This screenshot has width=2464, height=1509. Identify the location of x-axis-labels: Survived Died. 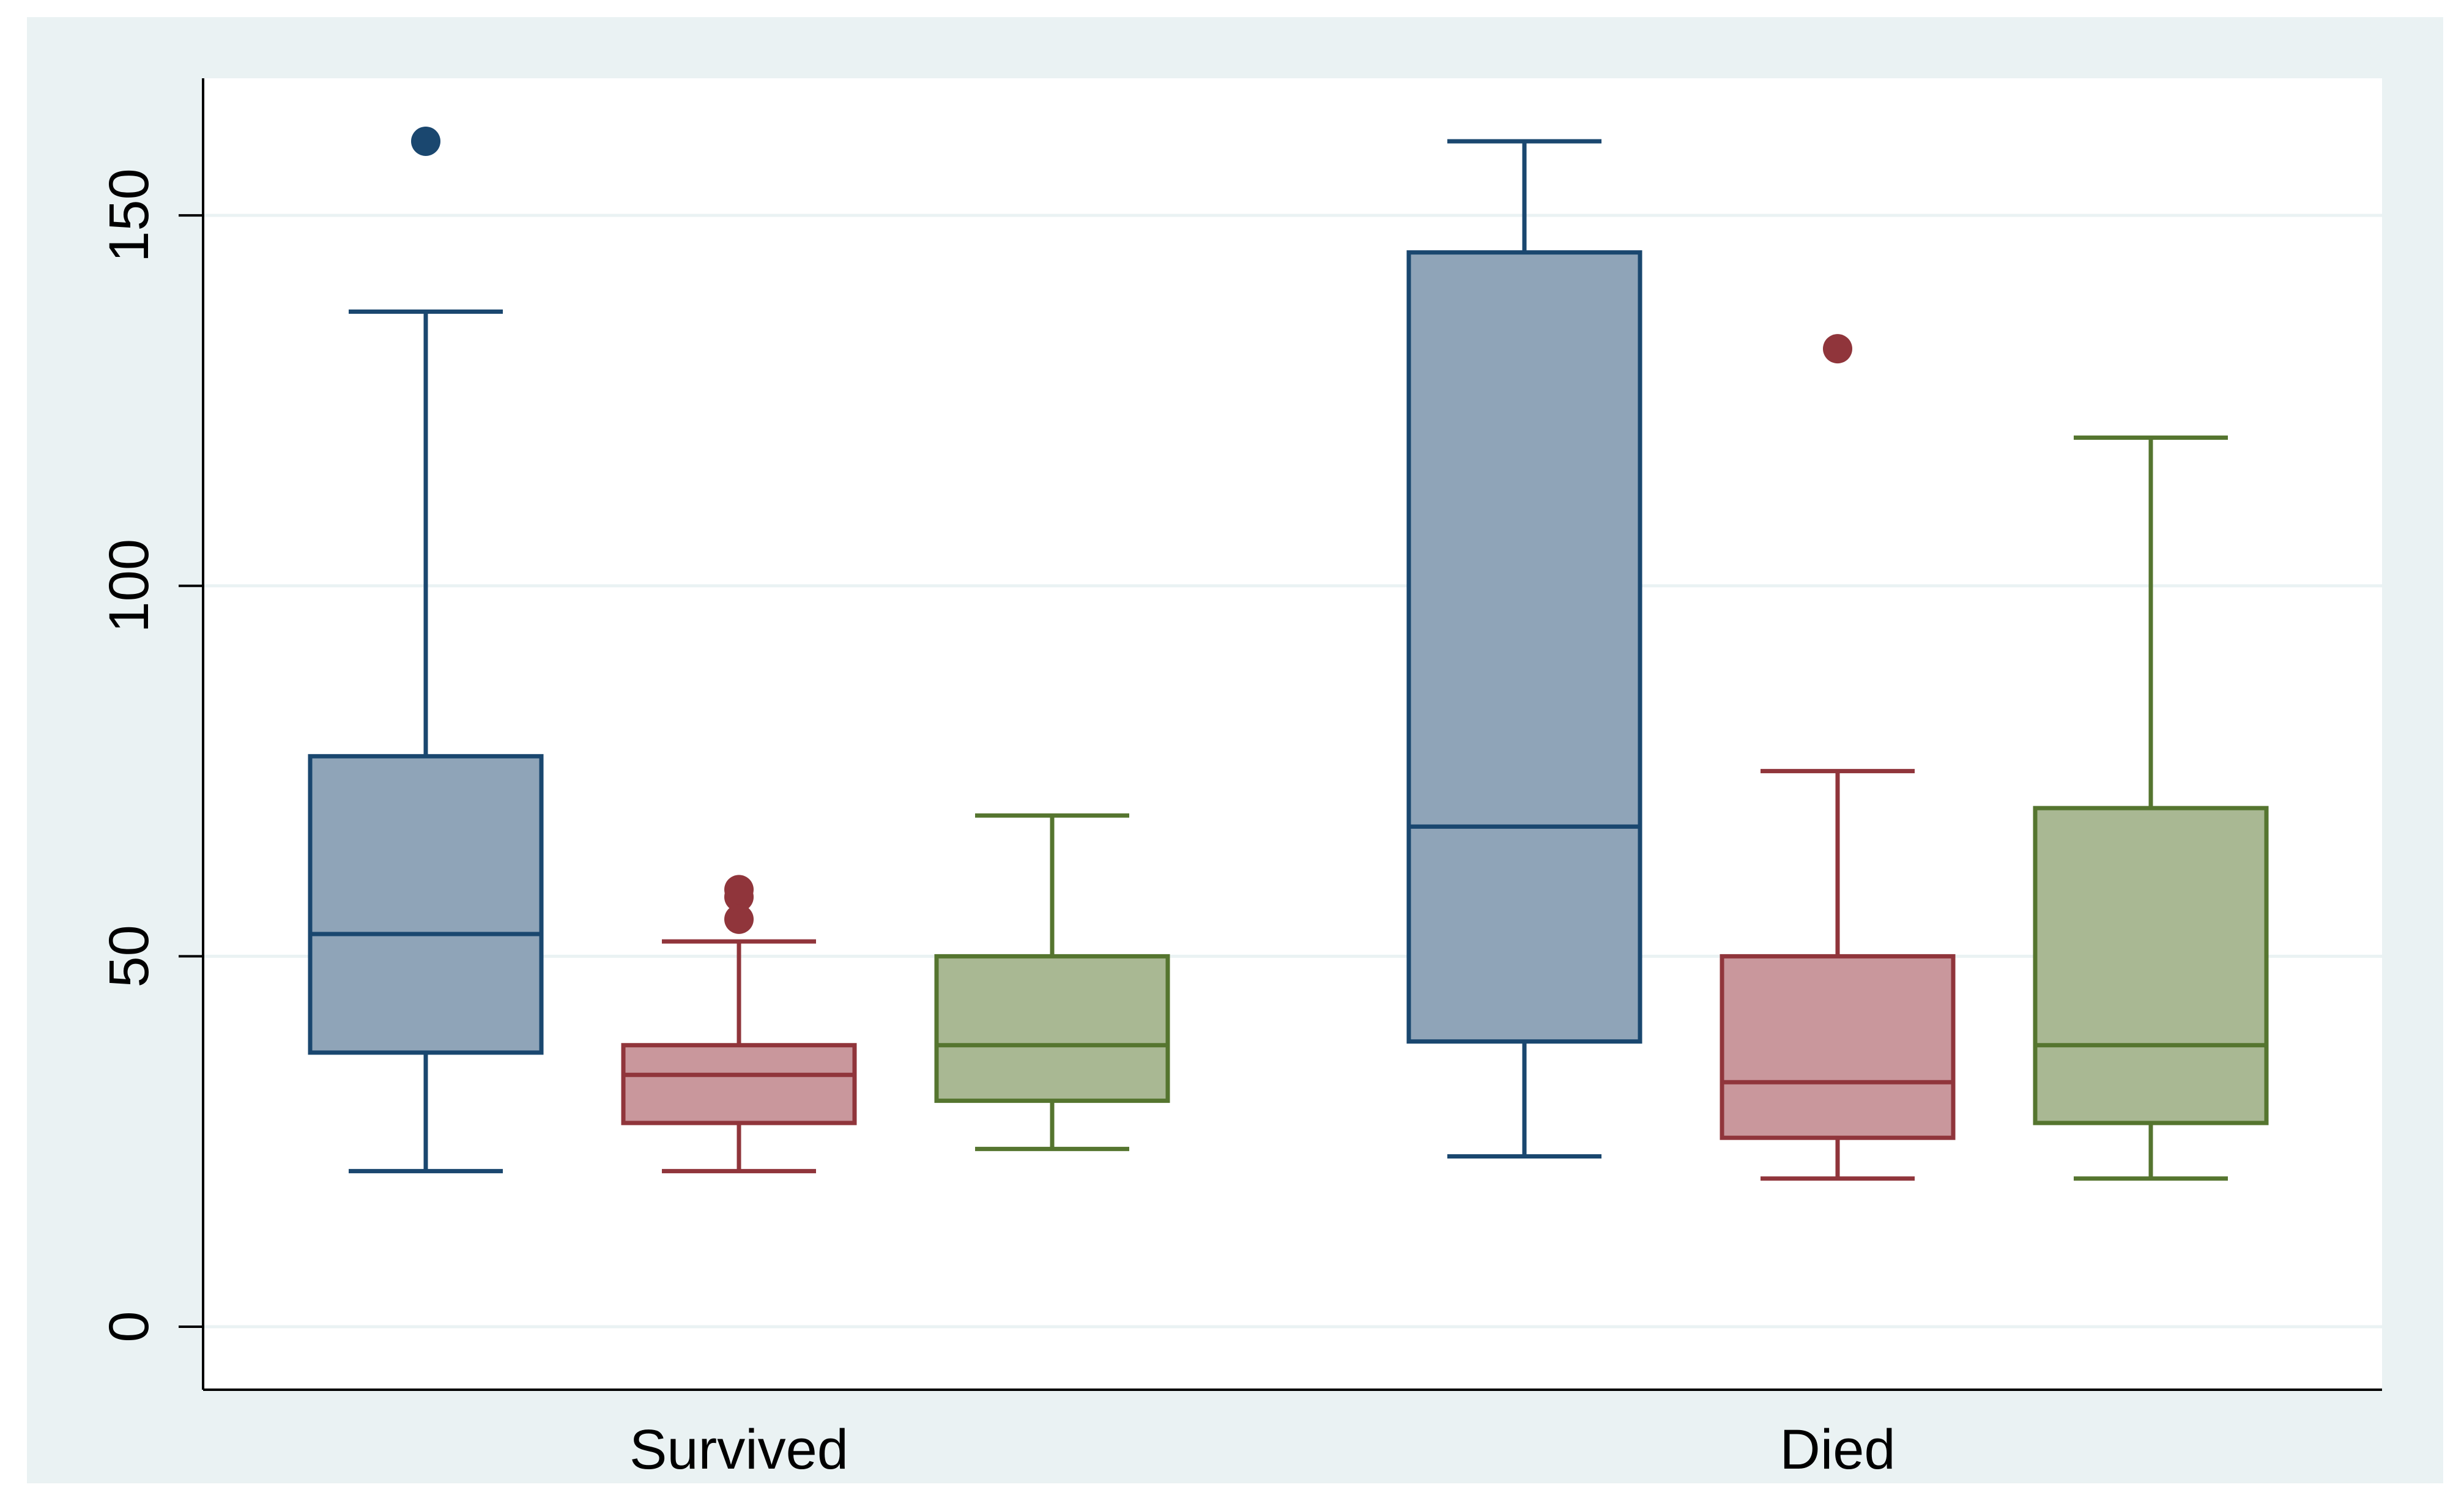
(1262, 1449).